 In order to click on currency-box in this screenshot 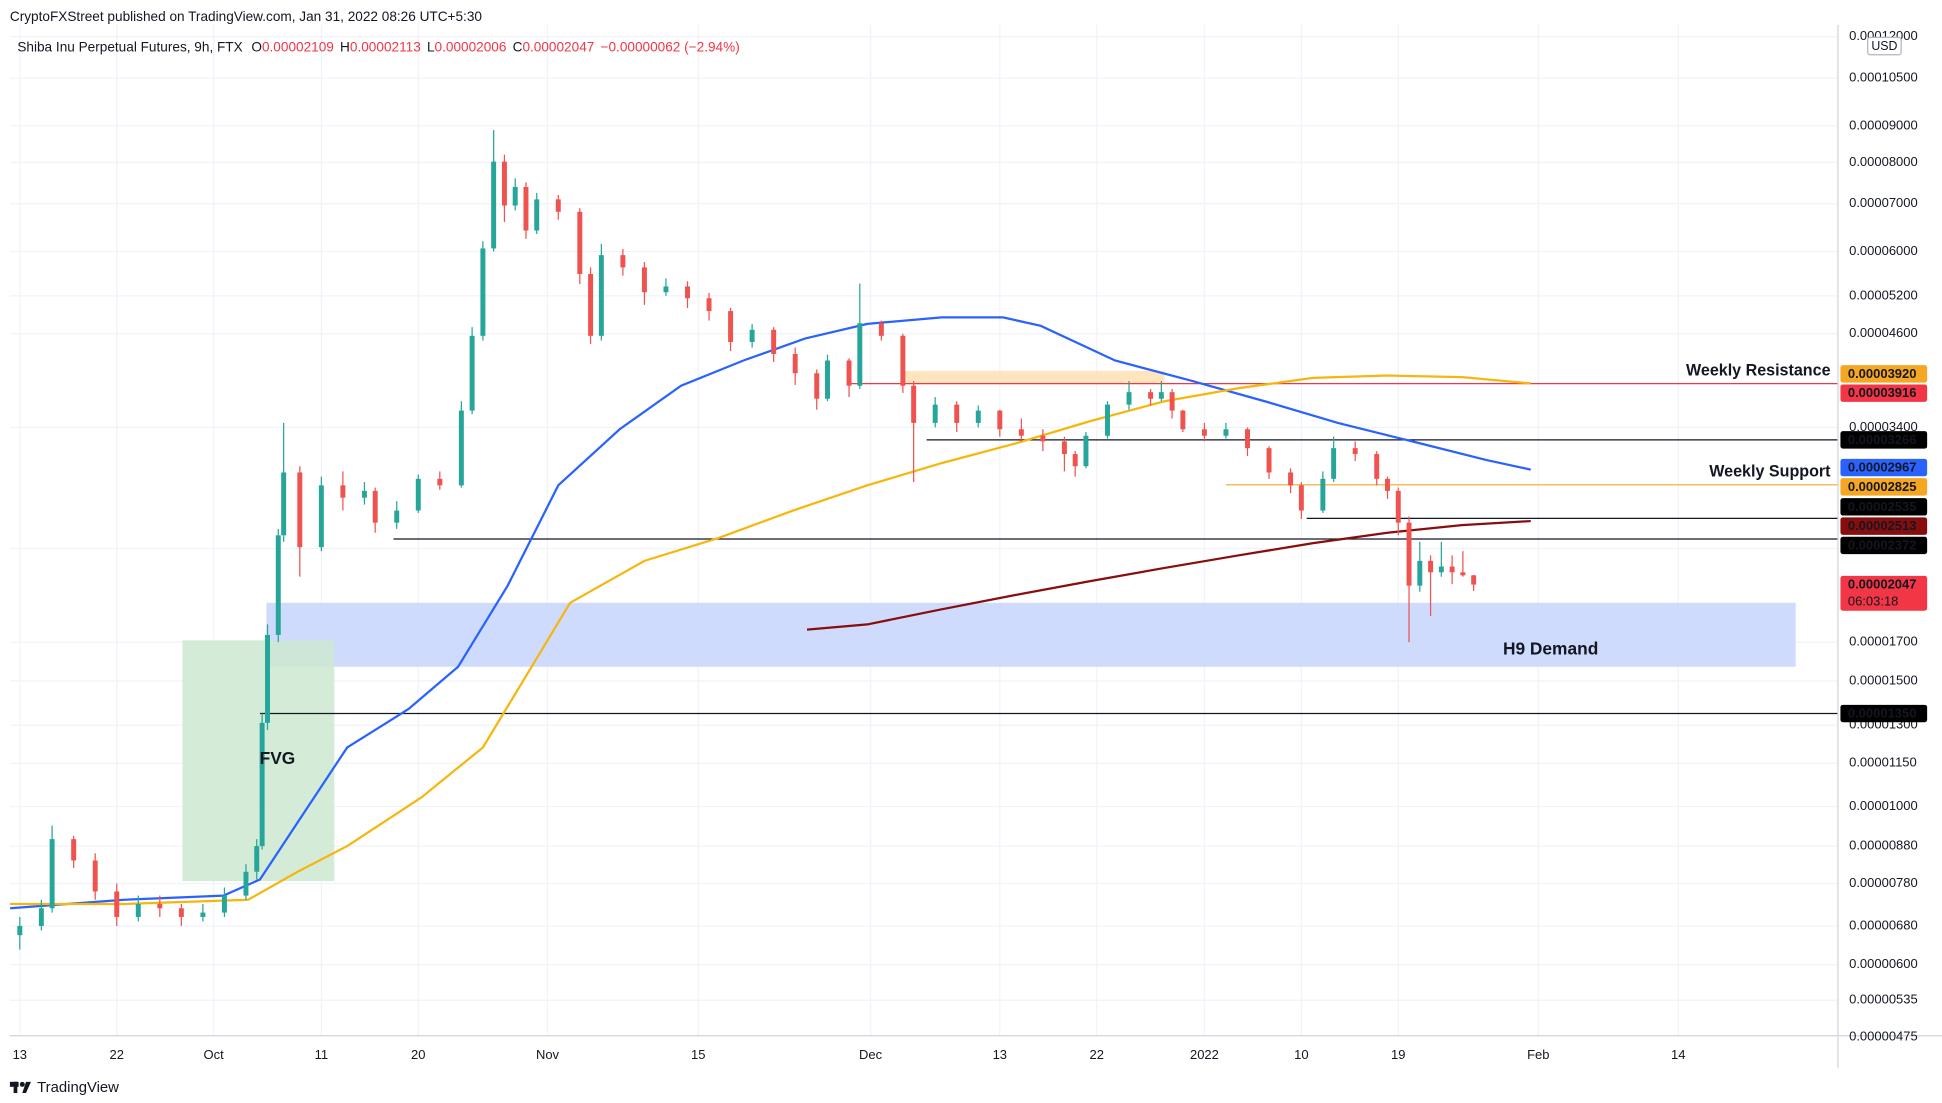, I will do `click(1884, 46)`.